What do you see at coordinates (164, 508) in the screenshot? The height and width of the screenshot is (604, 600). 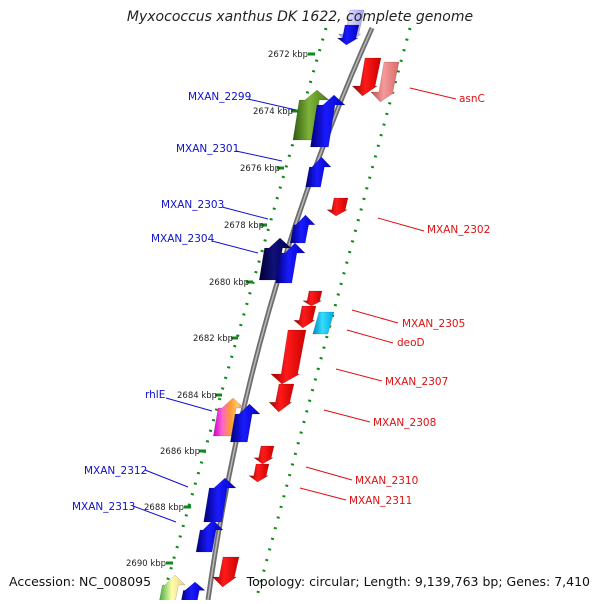 I see `tick-label: 2688 kbp` at bounding box center [164, 508].